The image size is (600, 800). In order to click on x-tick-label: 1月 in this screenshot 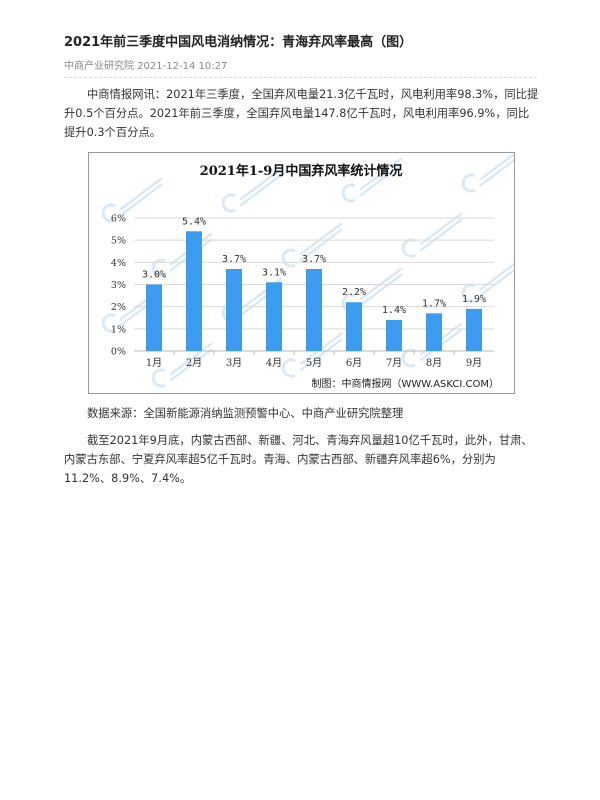, I will do `click(154, 363)`.